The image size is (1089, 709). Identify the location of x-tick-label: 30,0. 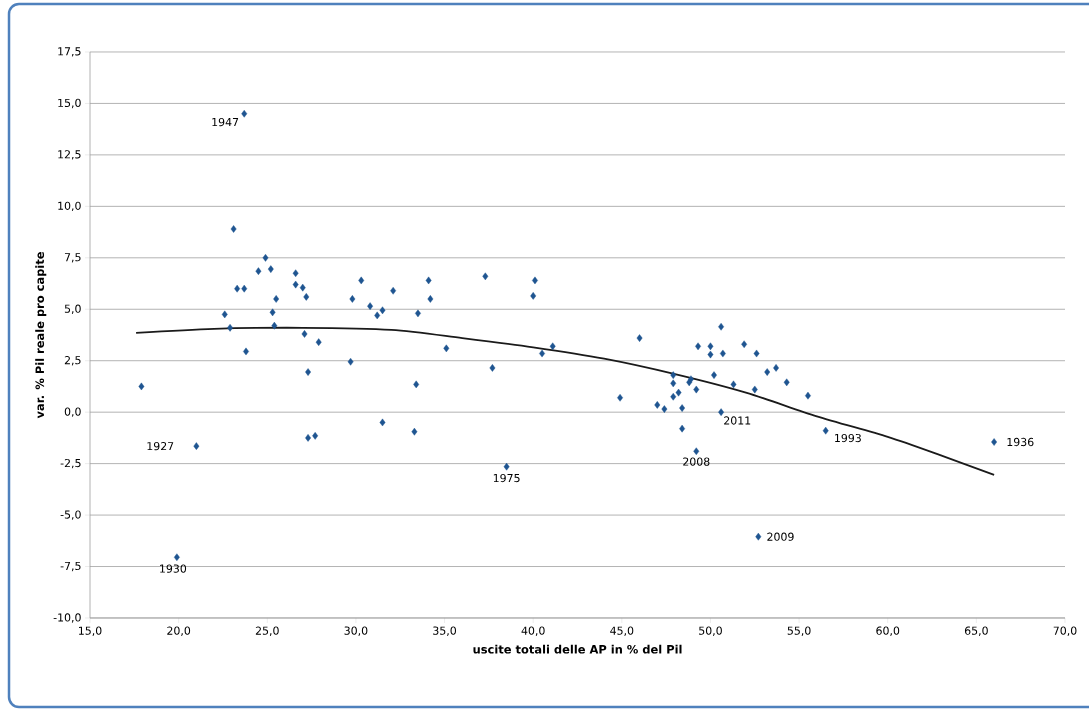
(356, 631).